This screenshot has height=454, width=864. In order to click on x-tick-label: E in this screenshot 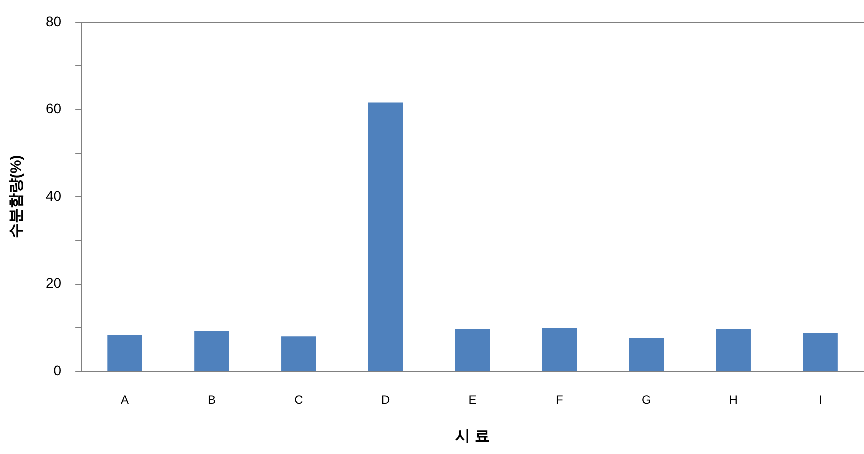, I will do `click(472, 400)`.